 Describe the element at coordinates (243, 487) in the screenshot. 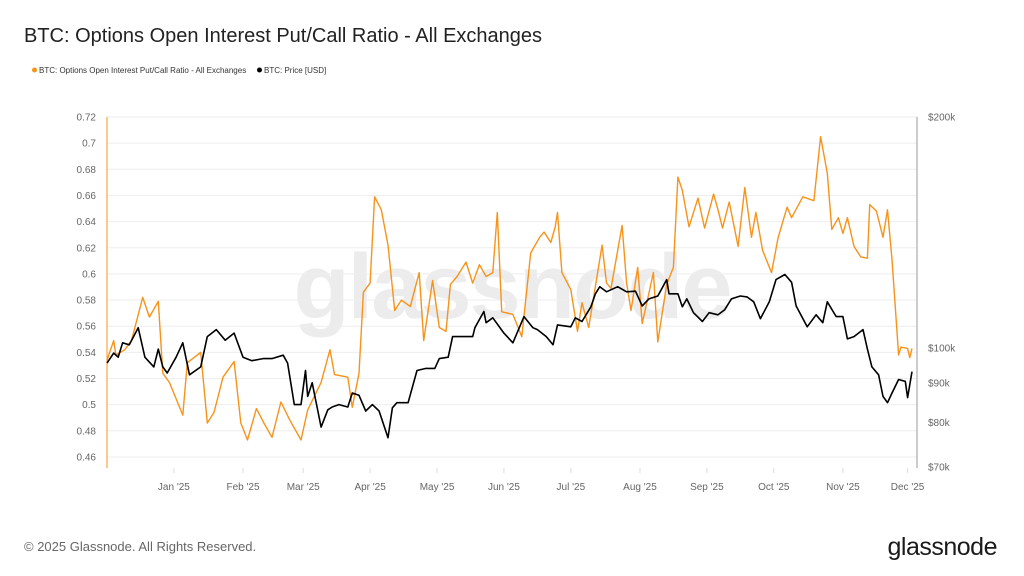

I see `x-tick-label: Feb '25` at that location.